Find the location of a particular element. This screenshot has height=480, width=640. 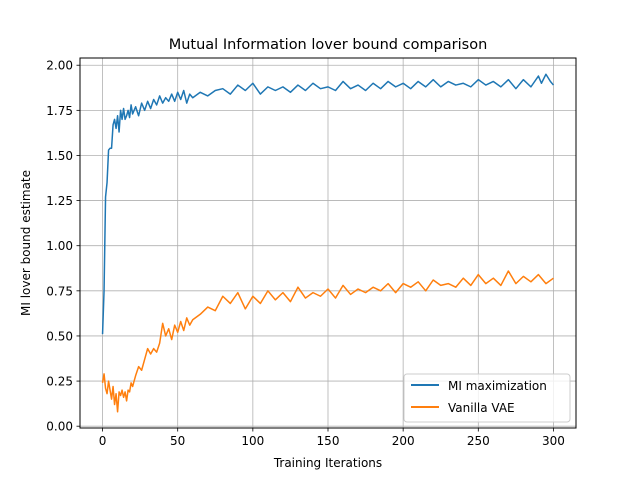

legend-label-mi-maximization: MI maximization is located at coordinates (497, 386).